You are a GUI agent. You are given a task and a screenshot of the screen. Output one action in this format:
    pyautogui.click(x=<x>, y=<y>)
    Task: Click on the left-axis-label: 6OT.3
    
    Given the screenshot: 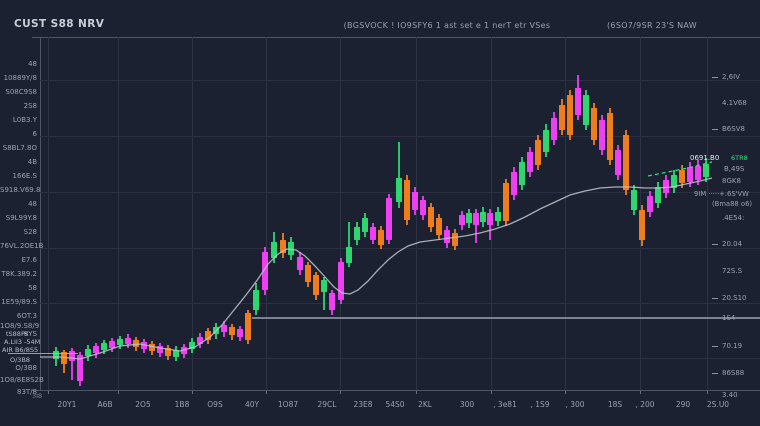 What is the action you would take?
    pyautogui.click(x=26, y=316)
    